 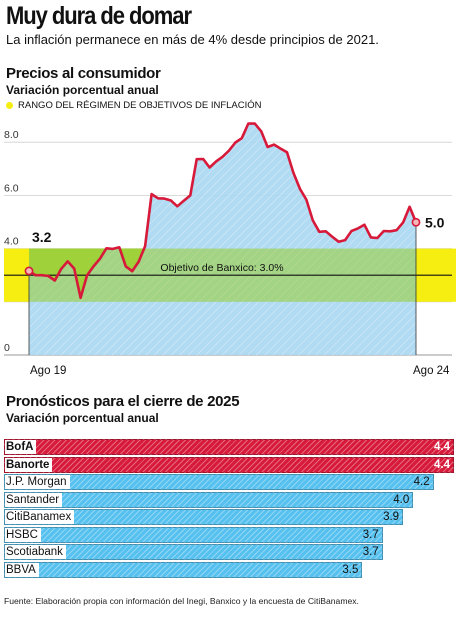 What do you see at coordinates (23, 534) in the screenshot?
I see `bar-category-label: HSBC` at bounding box center [23, 534].